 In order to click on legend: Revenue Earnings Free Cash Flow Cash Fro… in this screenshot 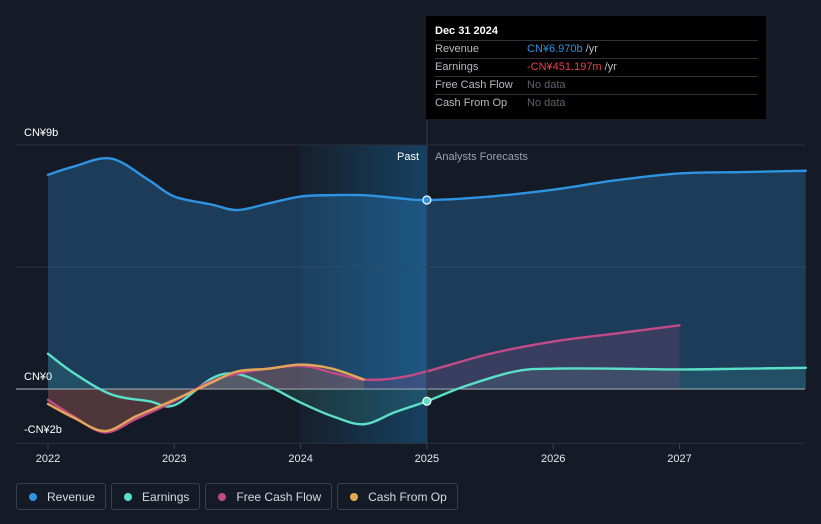, I will do `click(237, 496)`.